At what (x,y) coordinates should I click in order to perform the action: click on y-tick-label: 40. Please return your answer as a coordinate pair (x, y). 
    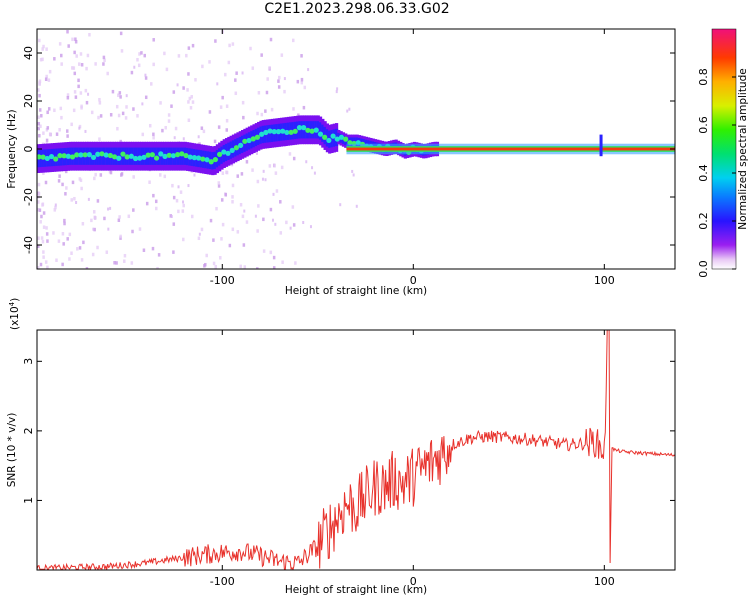
    Looking at the image, I should click on (28, 53).